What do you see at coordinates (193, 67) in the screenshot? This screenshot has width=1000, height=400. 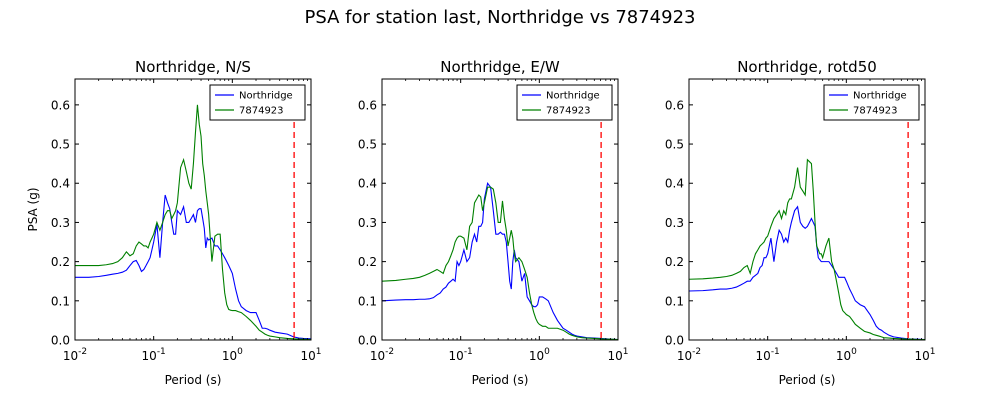 I see `chart-title: Northridge, N/S` at bounding box center [193, 67].